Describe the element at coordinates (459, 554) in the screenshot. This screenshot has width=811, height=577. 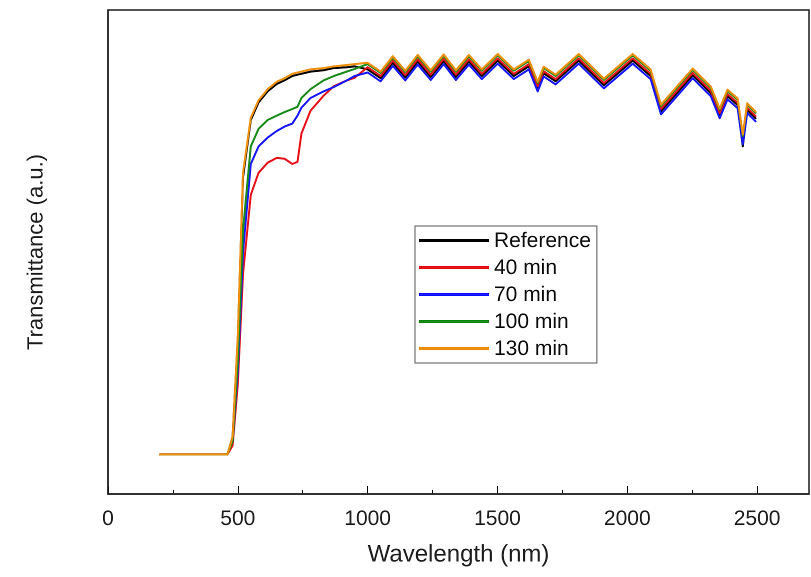
I see `x-axis-title: Wavelength (nm)` at that location.